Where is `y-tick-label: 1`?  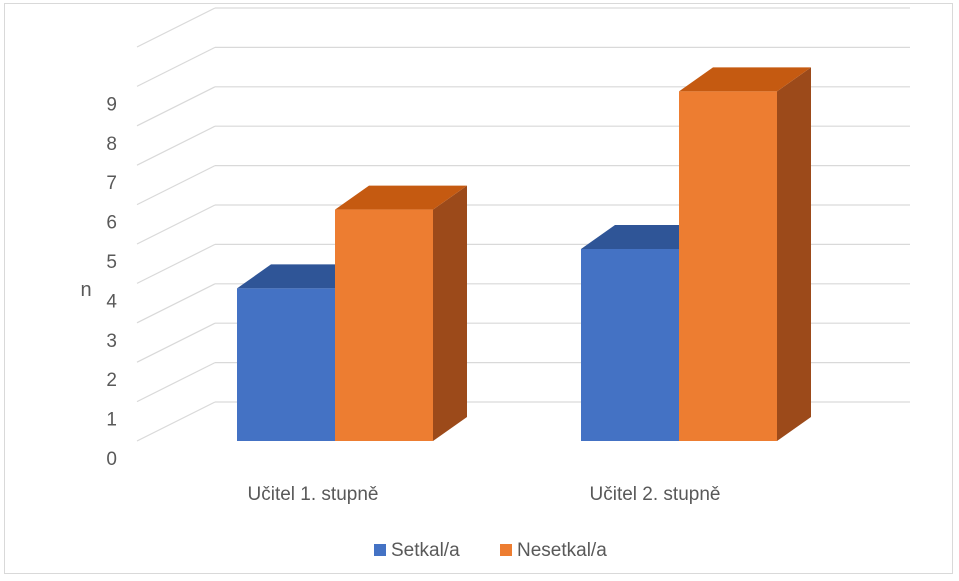 y-tick-label: 1 is located at coordinates (111, 420).